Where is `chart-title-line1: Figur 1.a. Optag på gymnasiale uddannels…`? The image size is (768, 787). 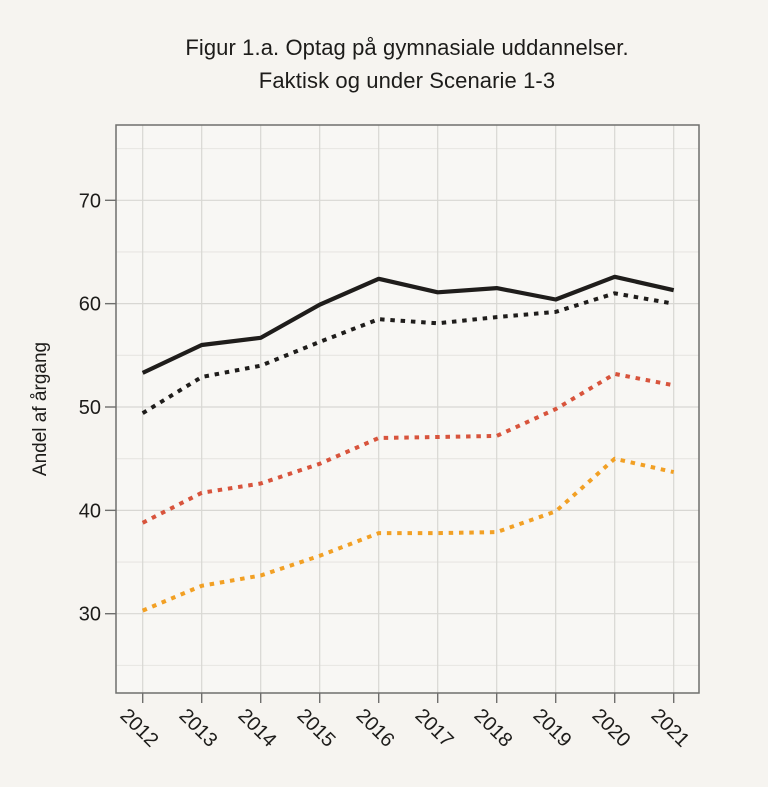
chart-title-line1: Figur 1.a. Optag på gymnasiale uddannels… is located at coordinates (407, 47).